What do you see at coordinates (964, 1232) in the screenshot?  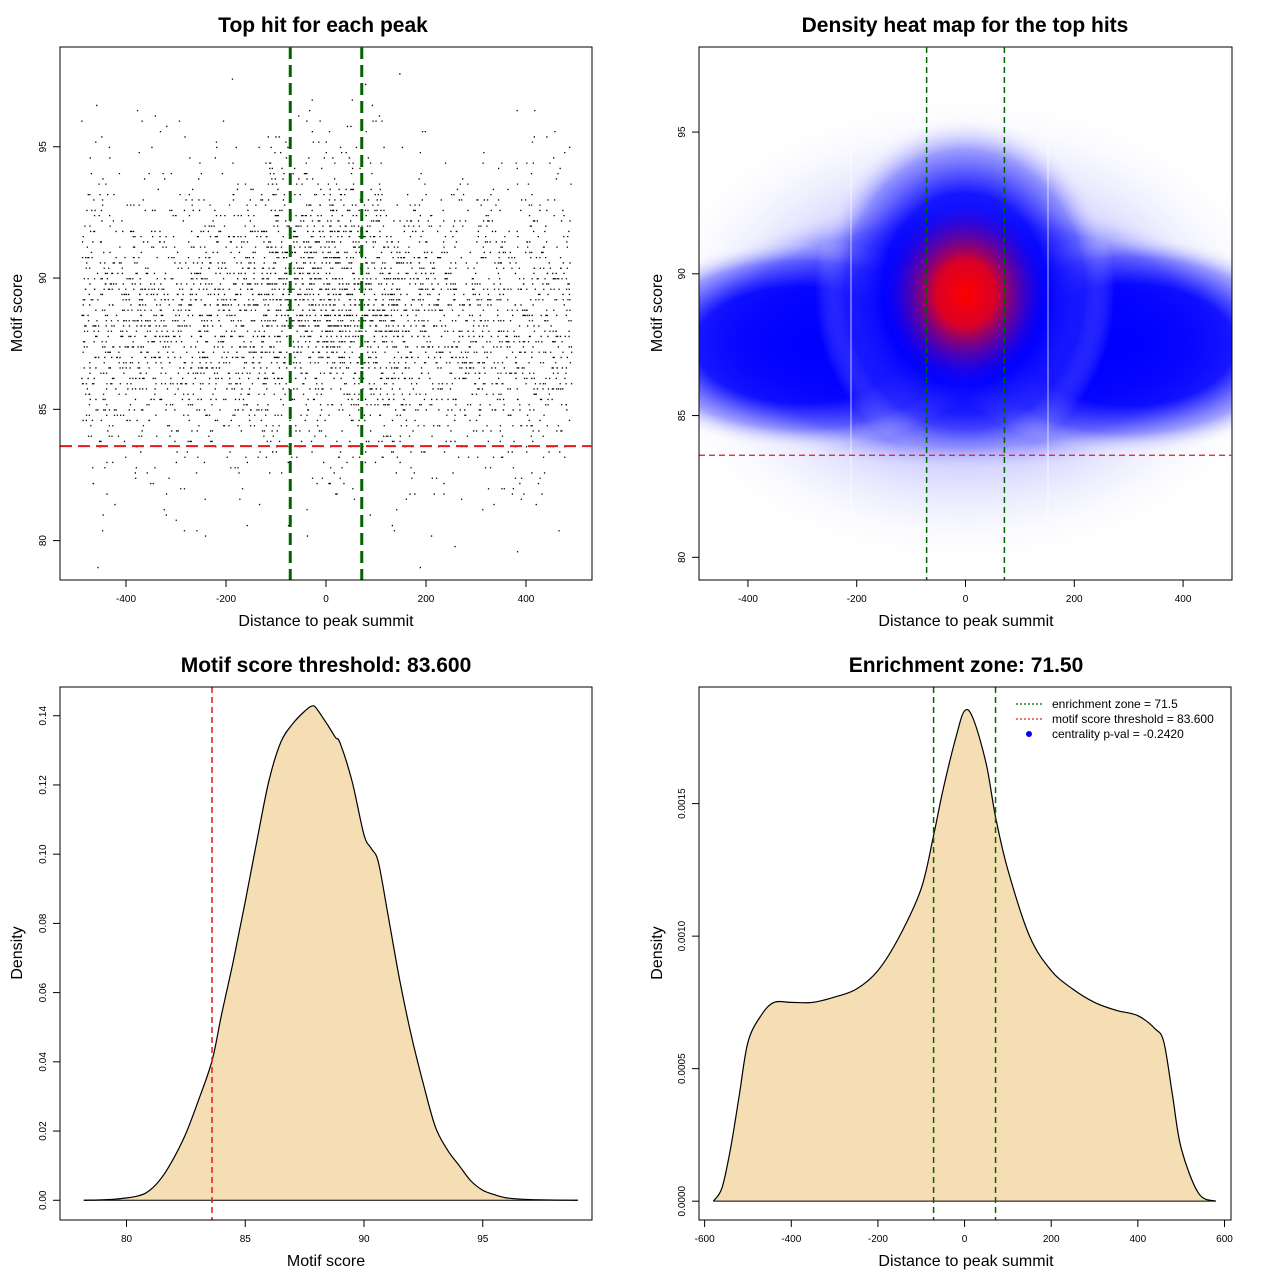 I see `distance-density-x-axis: -600 -400 -200 0 200 400 600` at bounding box center [964, 1232].